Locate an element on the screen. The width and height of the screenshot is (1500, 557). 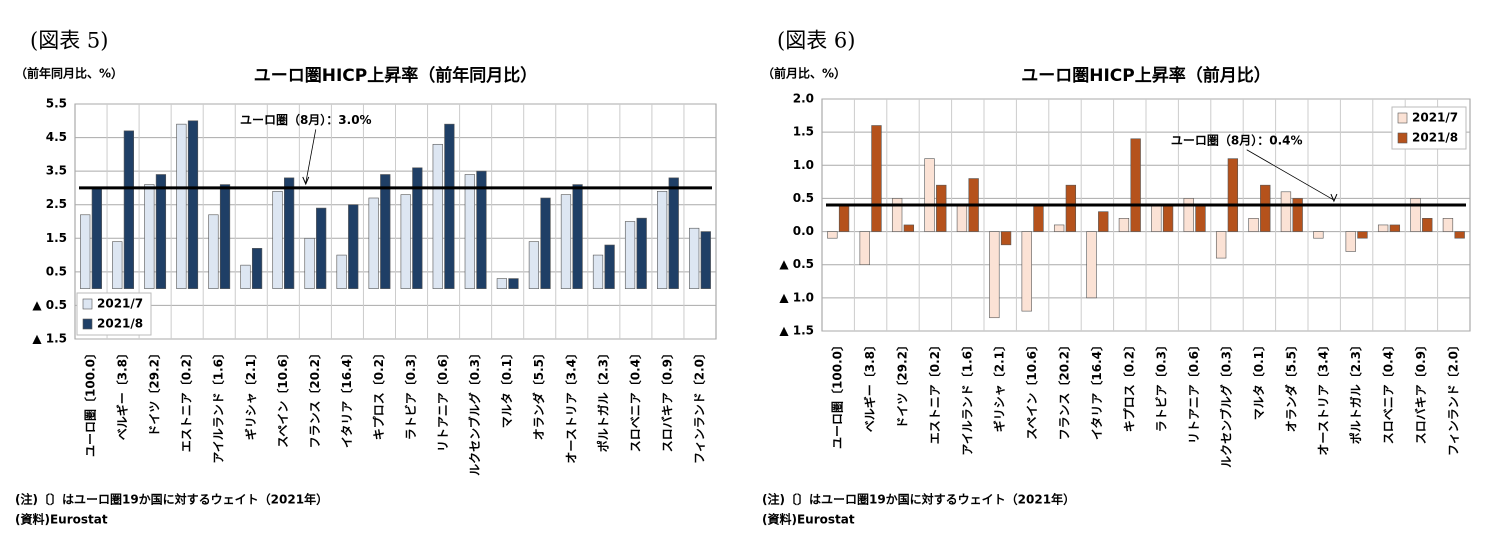
y-tick-label: 5.5 is located at coordinates (56, 104).